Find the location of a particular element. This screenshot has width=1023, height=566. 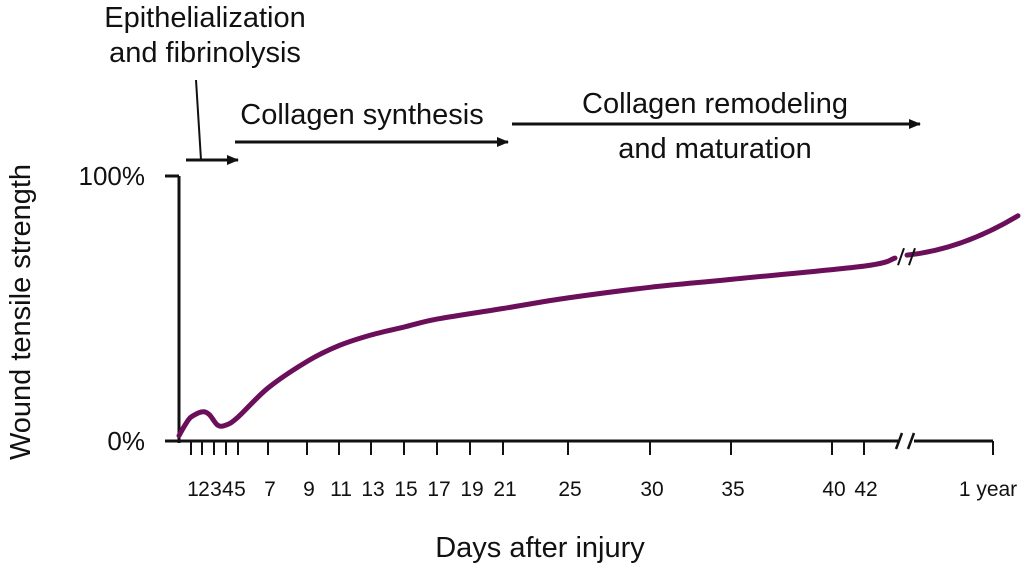

phase-label-line: Collagen remodeling is located at coordinates (715, 104).